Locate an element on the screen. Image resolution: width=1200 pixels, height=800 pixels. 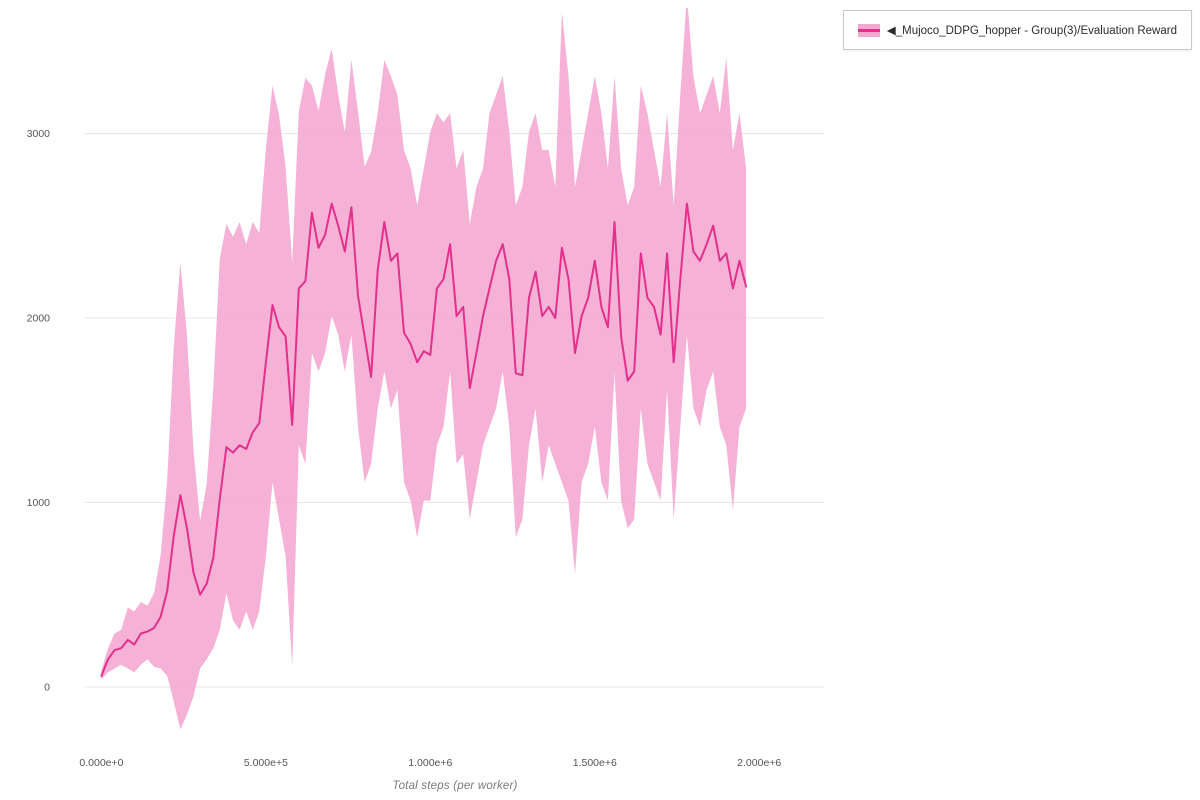
x-tick-label: 0.000e+0 is located at coordinates (101, 763).